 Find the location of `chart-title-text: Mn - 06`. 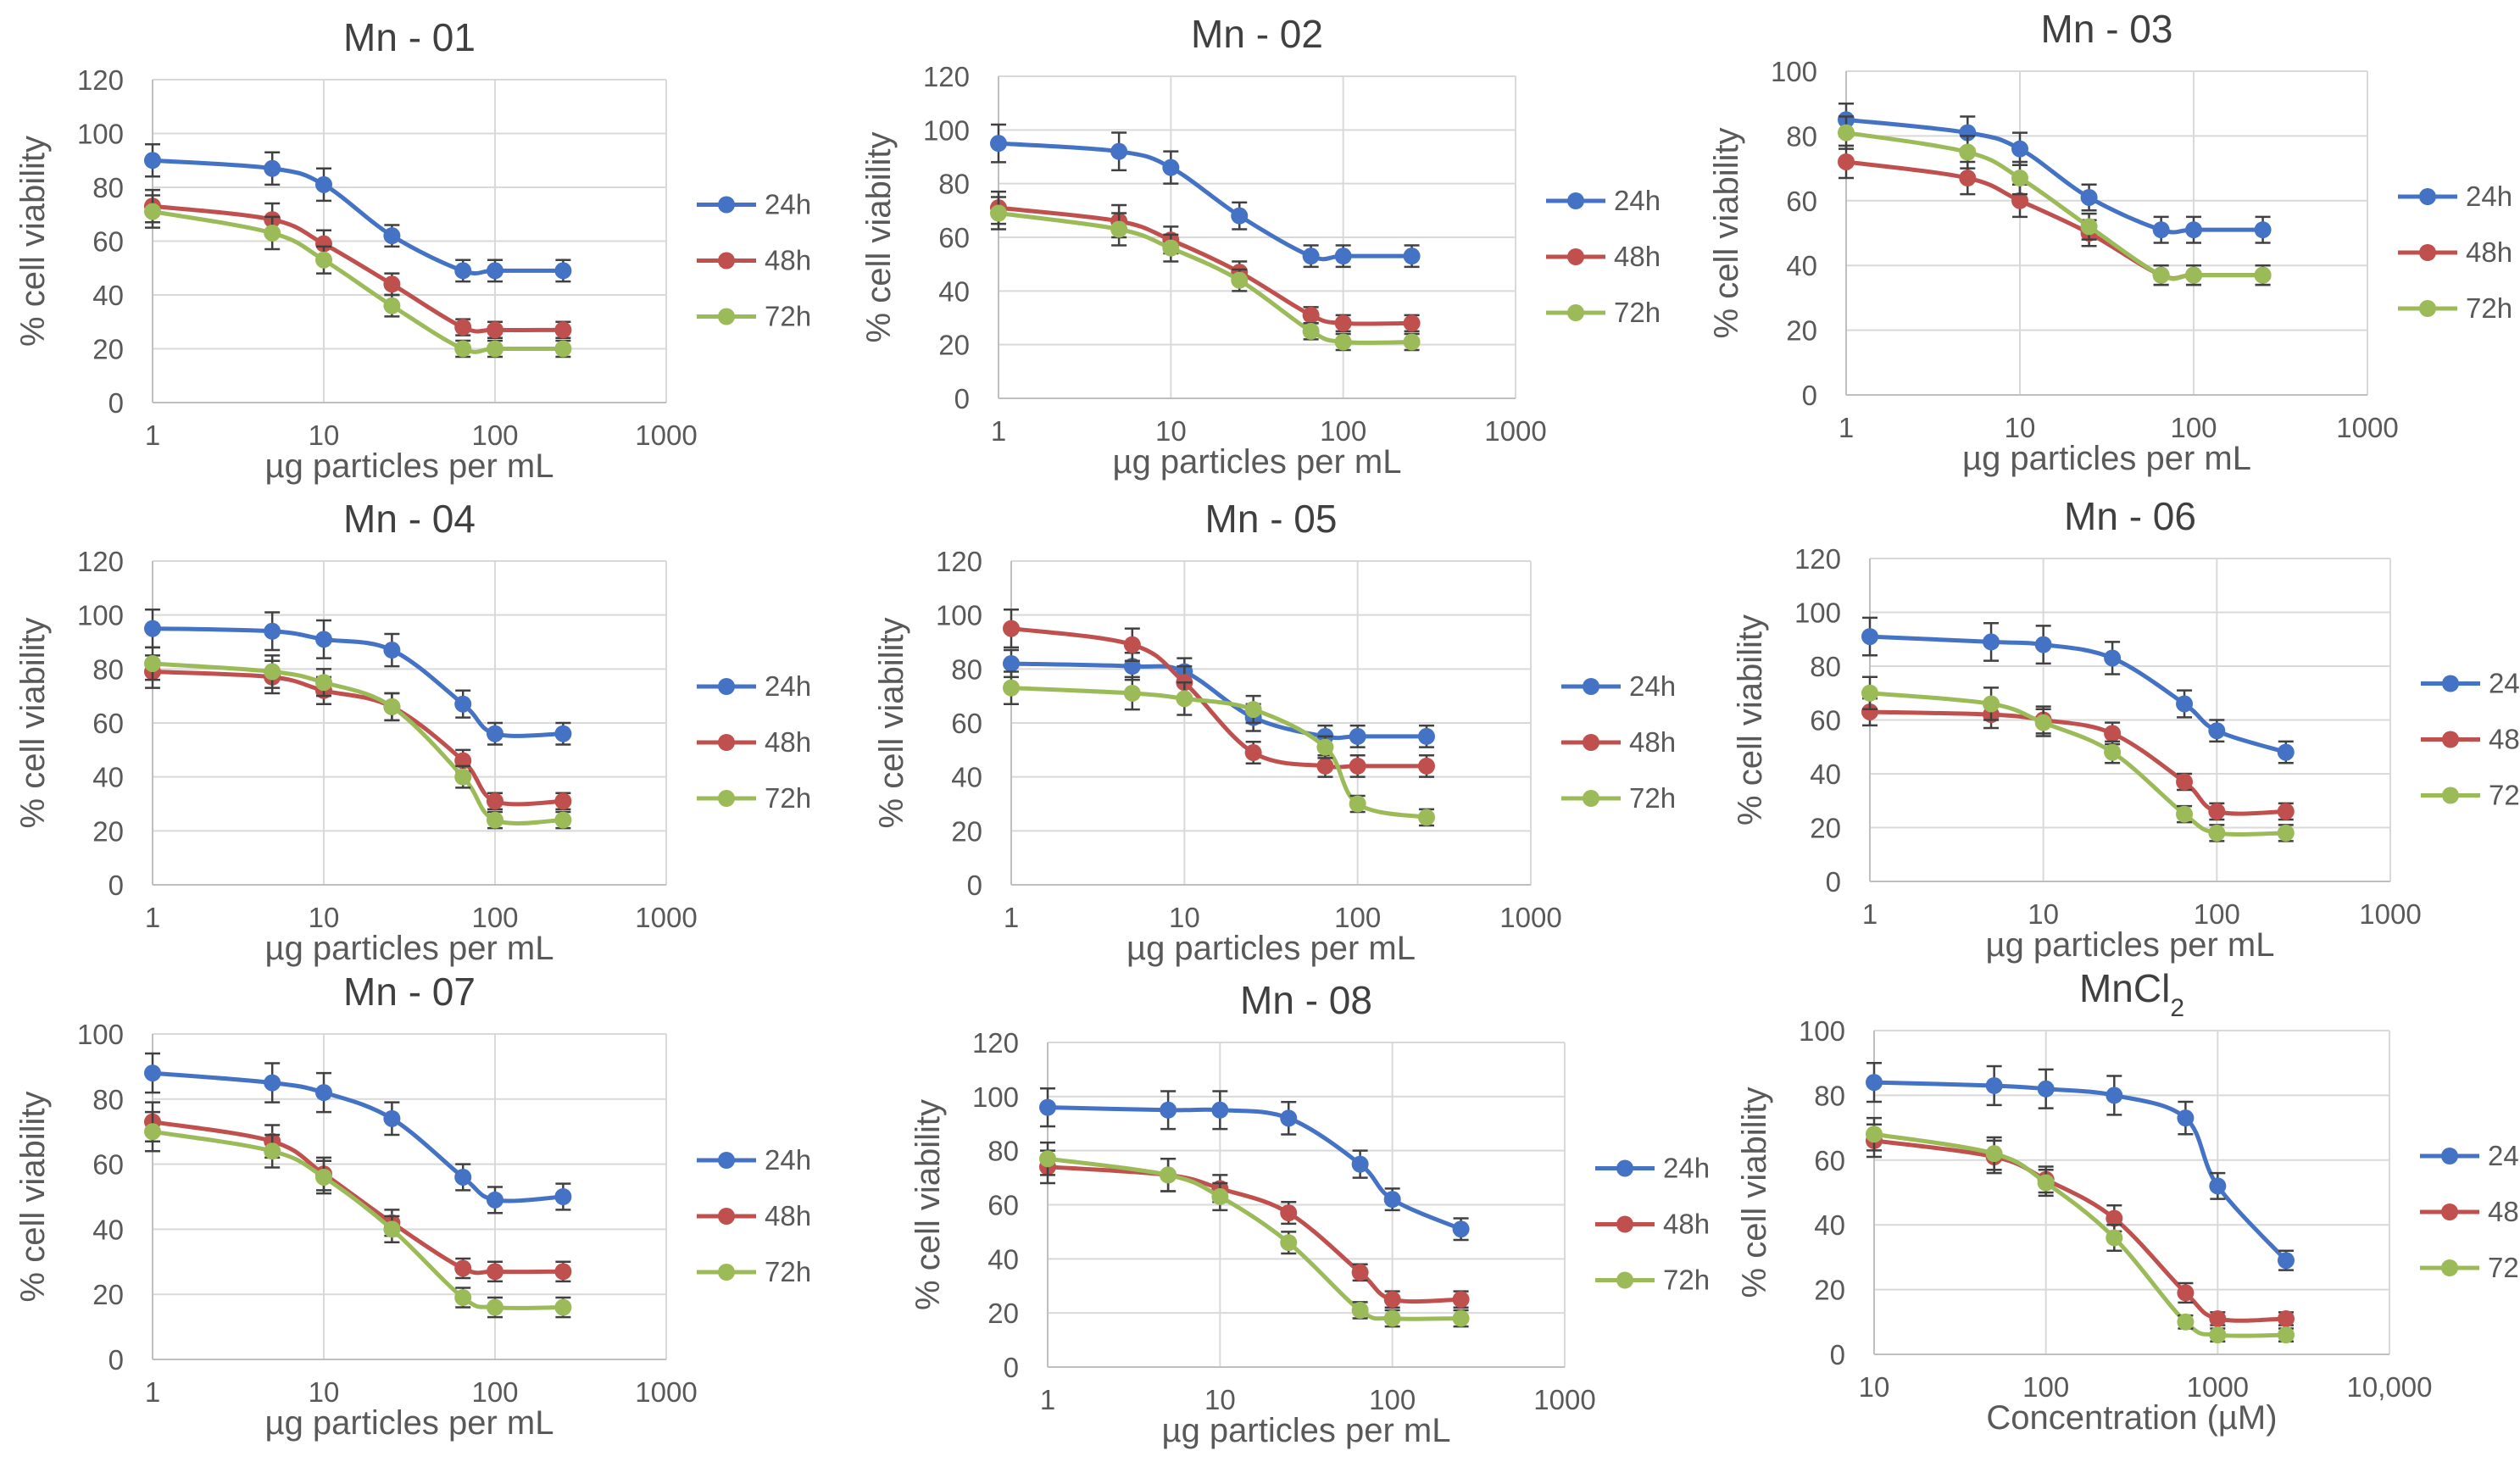

chart-title-text: Mn - 06 is located at coordinates (2130, 516).